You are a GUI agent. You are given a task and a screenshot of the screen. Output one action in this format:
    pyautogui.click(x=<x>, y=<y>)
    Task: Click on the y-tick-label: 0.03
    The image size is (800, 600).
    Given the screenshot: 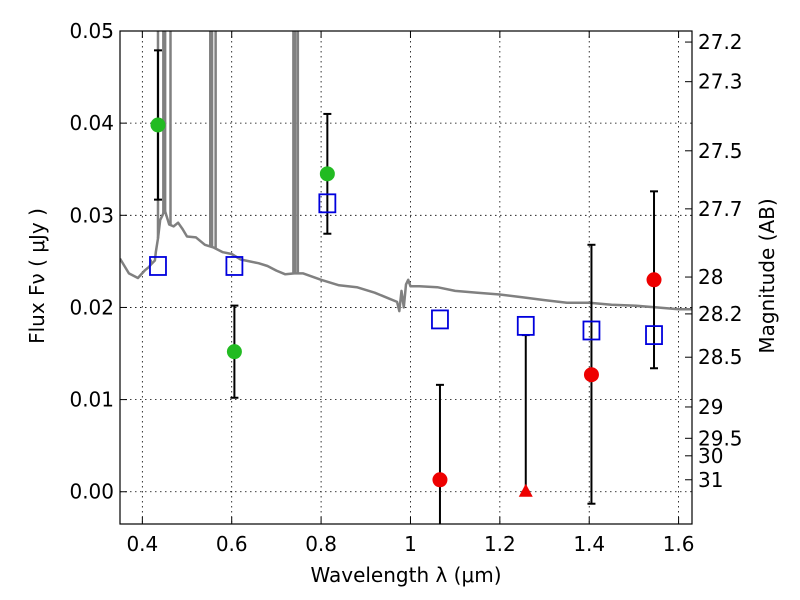 What is the action you would take?
    pyautogui.click(x=91, y=215)
    